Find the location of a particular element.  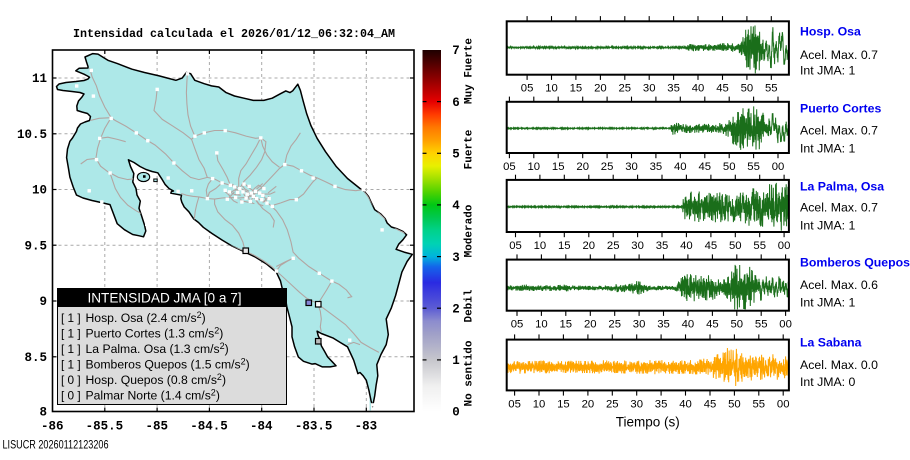

svg-text: La Palma. Osa (1.3 cm/s2) is located at coordinates (157, 348).